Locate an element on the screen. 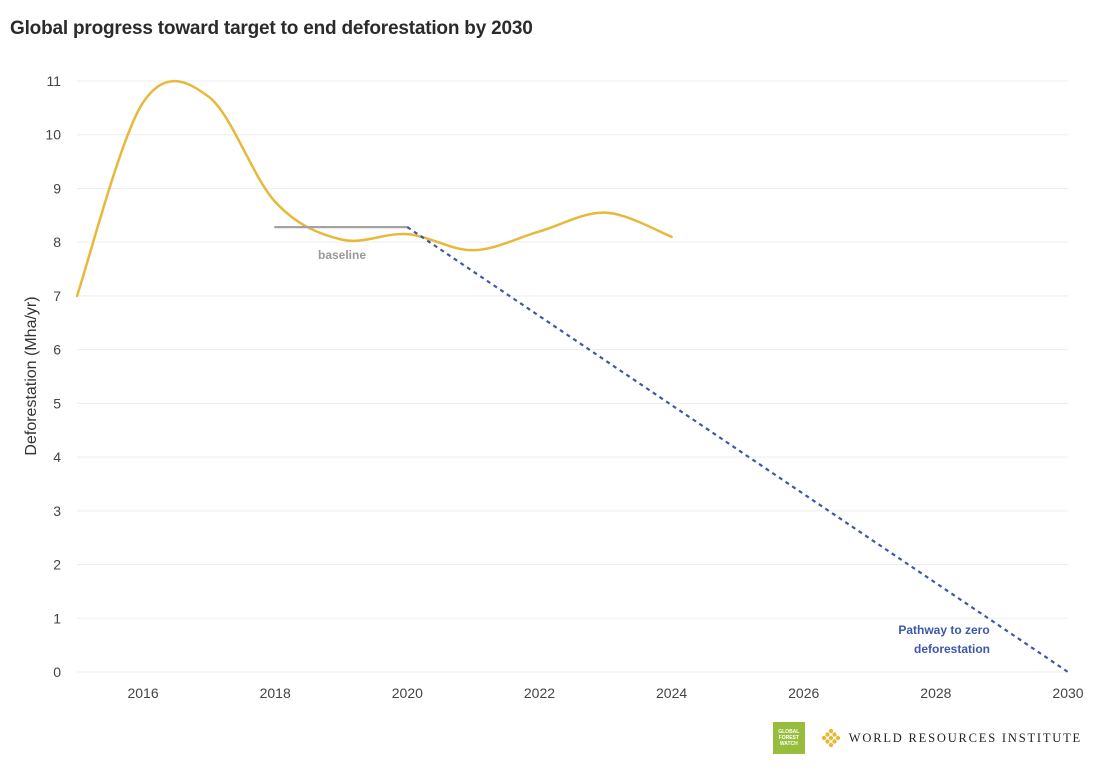 The height and width of the screenshot is (774, 1100). gfw-logo-line1: GLOBAL is located at coordinates (789, 732).